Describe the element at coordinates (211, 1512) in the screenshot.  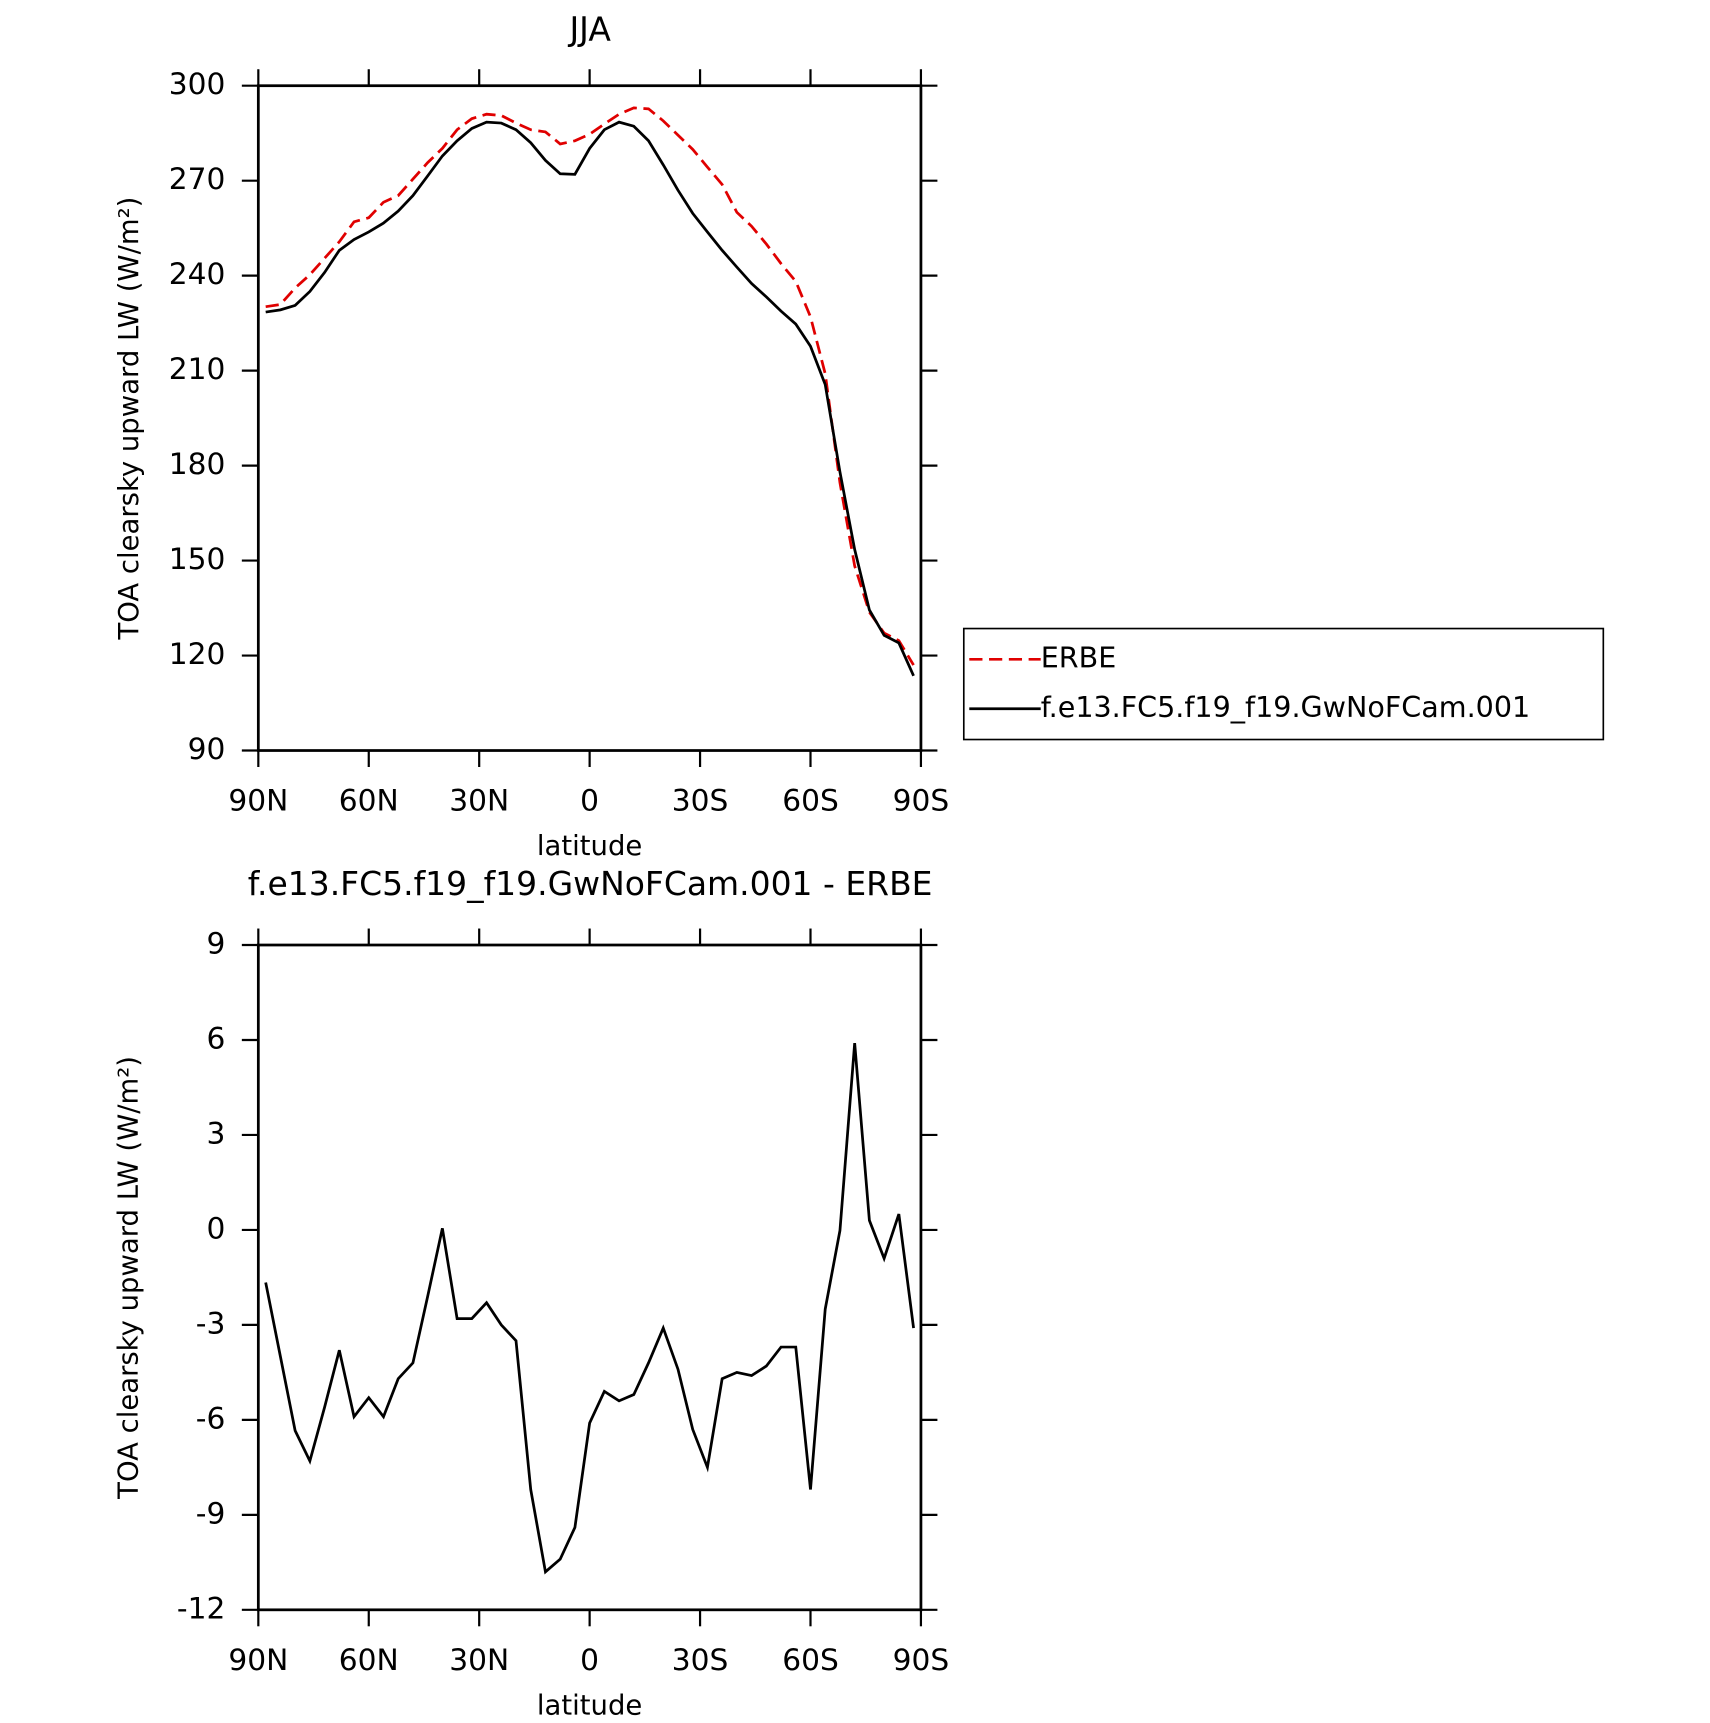
I see `y-tick-label: -9` at that location.